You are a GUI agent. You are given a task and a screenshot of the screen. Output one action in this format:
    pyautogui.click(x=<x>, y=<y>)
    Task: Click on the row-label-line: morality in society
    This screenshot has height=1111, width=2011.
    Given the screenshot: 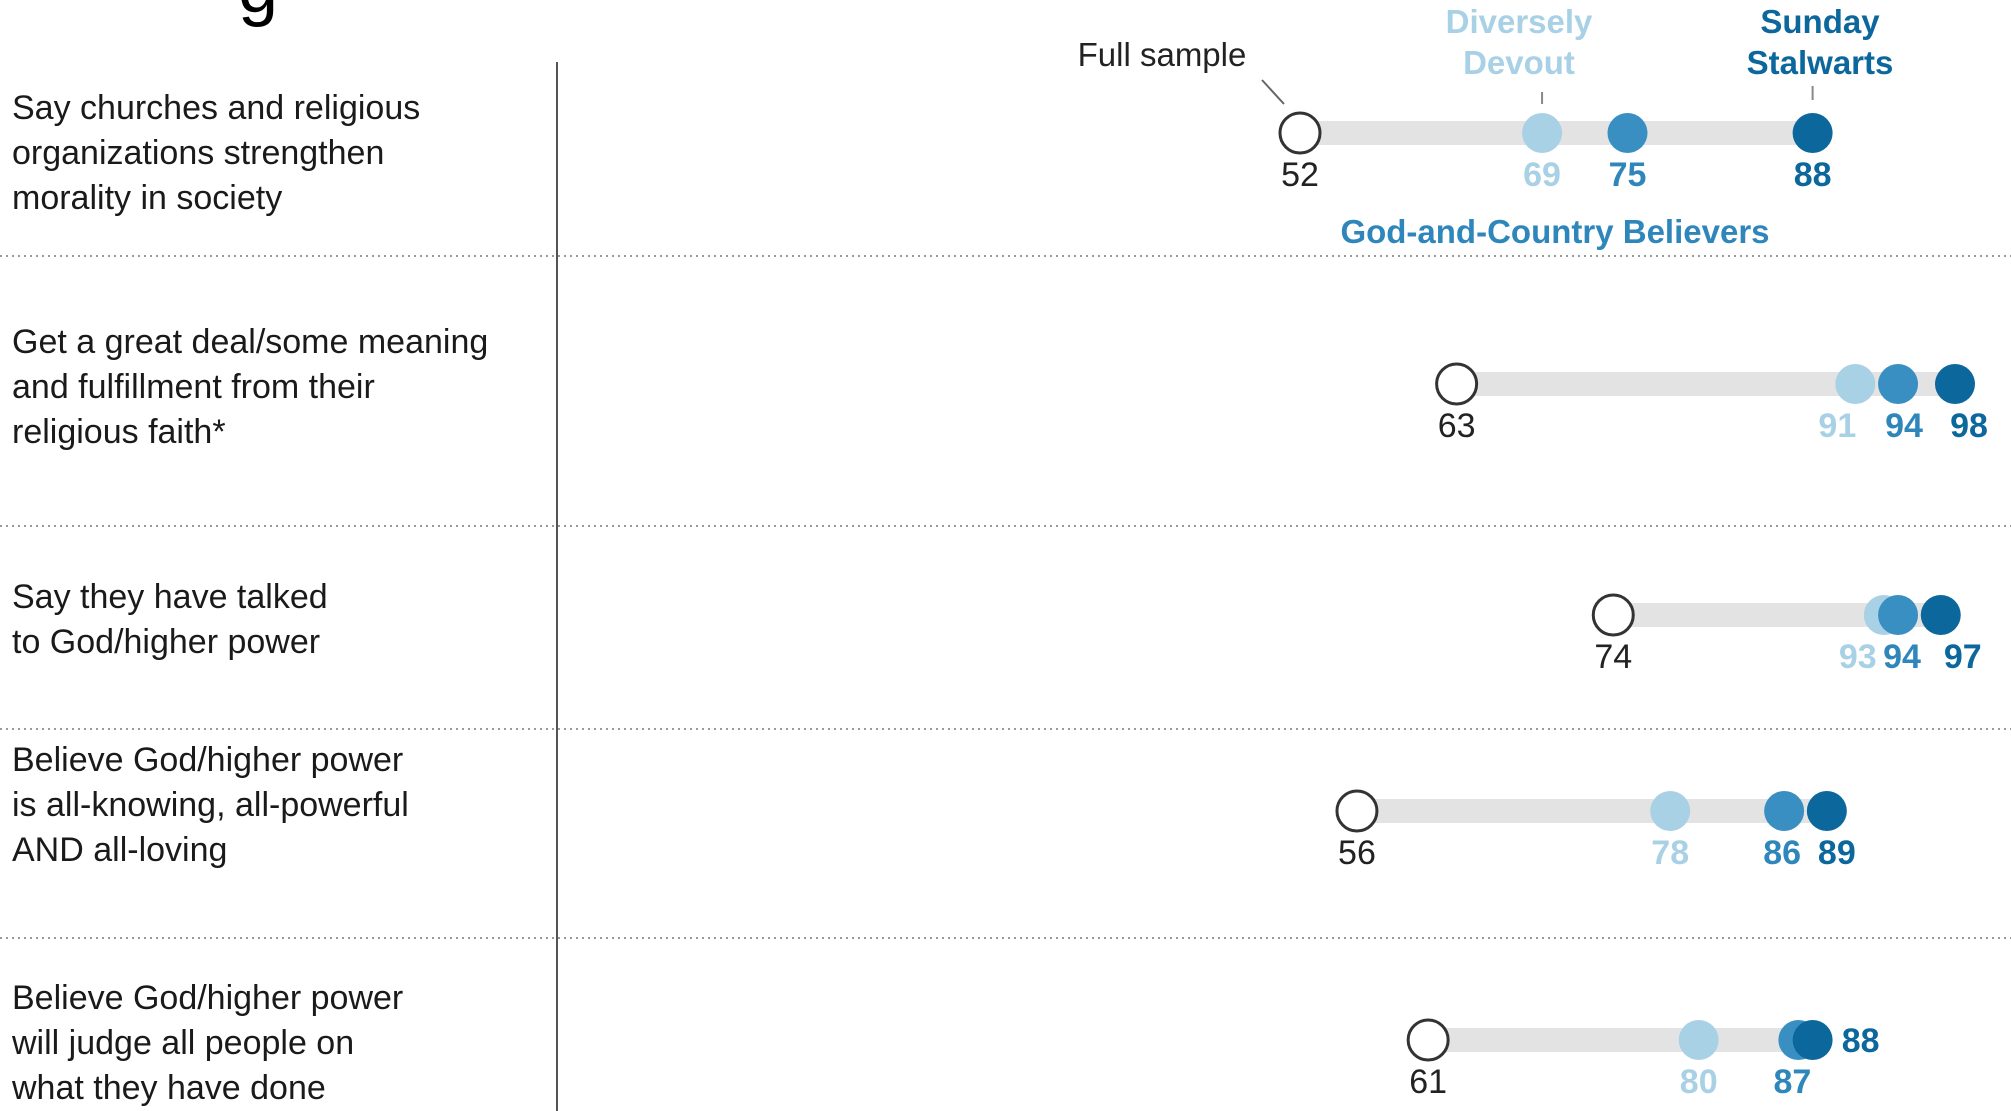 What is the action you would take?
    pyautogui.click(x=147, y=198)
    